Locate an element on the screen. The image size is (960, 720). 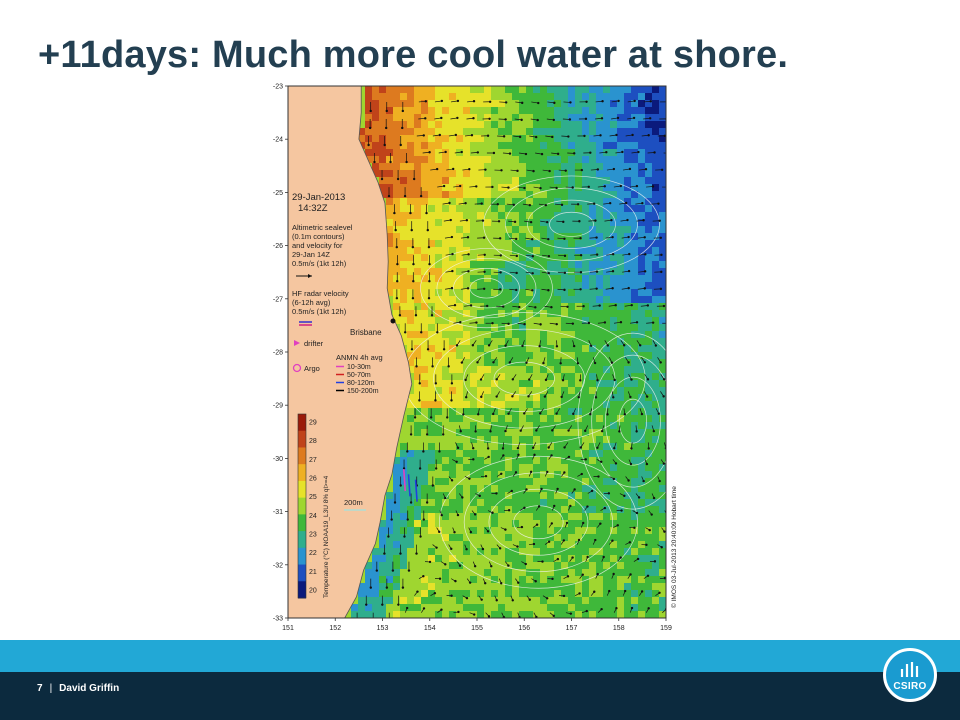
csiro-logo: CSIRO is located at coordinates (910, 675).